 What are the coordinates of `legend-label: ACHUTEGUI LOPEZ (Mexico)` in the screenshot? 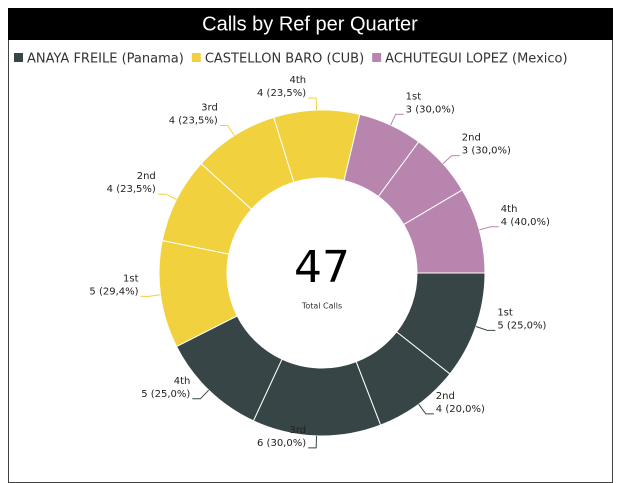 It's located at (476, 59).